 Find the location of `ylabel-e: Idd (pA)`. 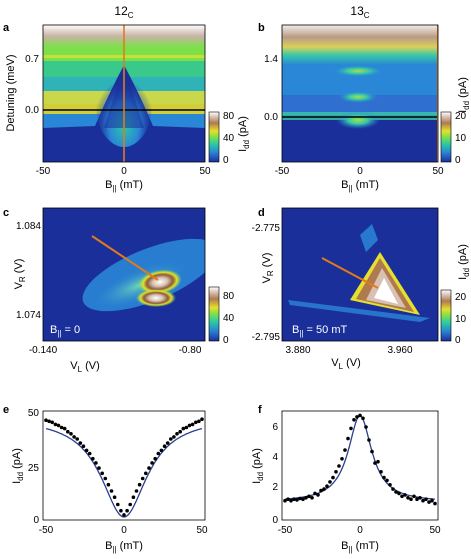

ylabel-e: Idd (pA) is located at coordinates (18, 466).